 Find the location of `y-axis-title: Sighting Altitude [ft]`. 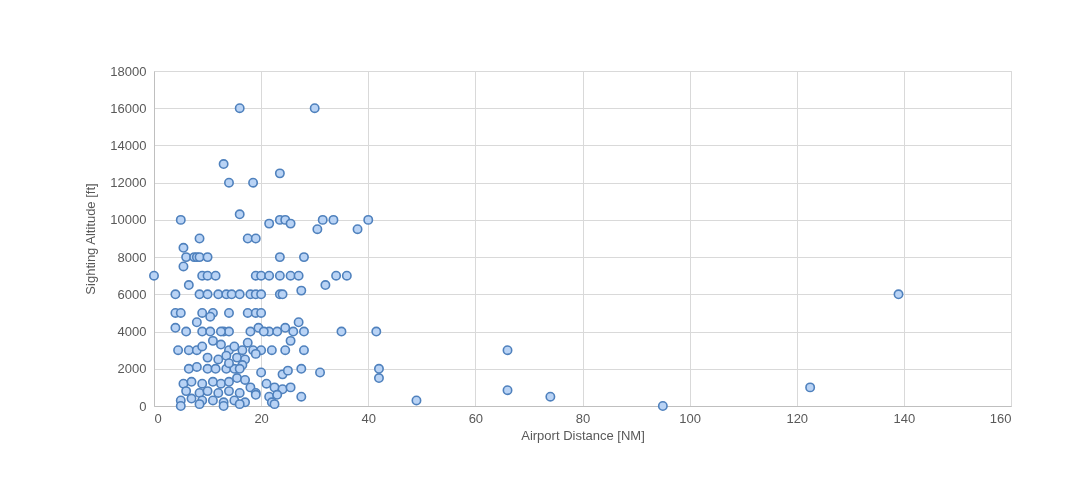

y-axis-title: Sighting Altitude [ft] is located at coordinates (91, 239).